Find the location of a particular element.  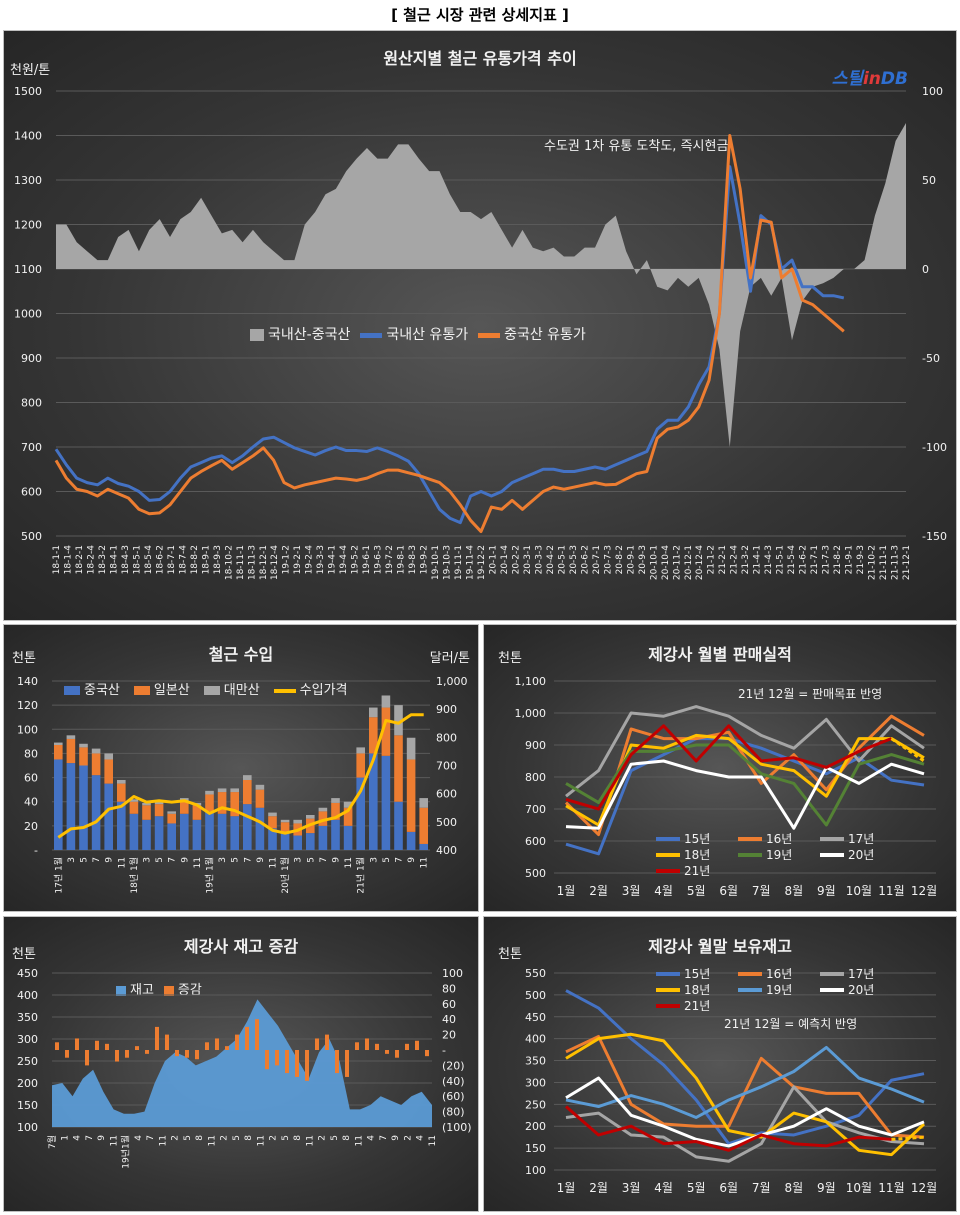

x-tick-label: 18-5-4 is located at coordinates (149, 560).